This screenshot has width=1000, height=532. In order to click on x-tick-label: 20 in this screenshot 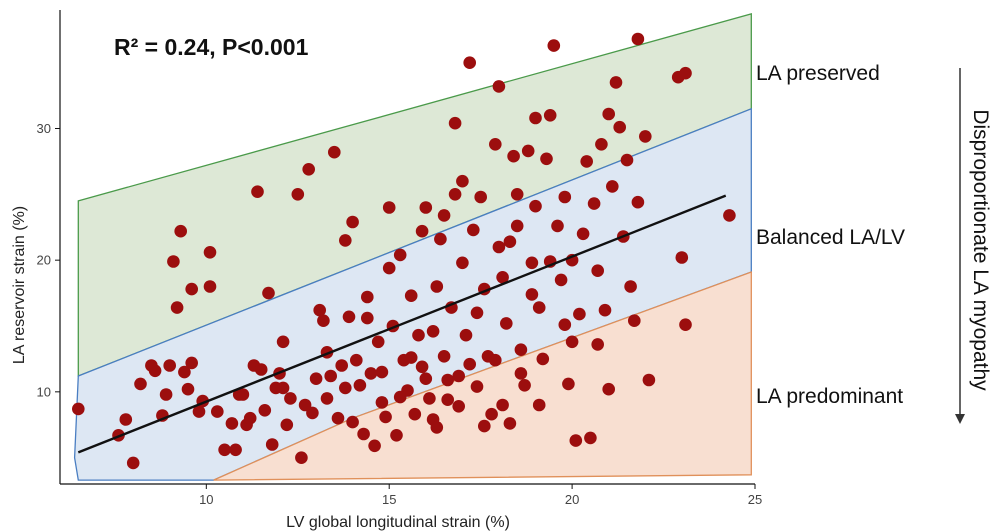, I will do `click(572, 499)`.